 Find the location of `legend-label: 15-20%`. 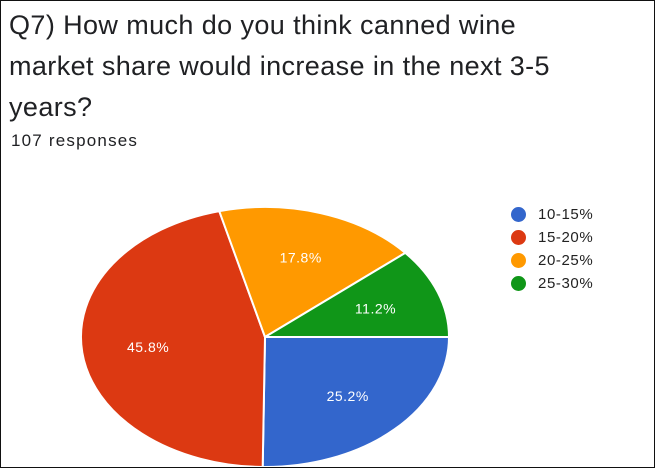

legend-label: 15-20% is located at coordinates (566, 237).